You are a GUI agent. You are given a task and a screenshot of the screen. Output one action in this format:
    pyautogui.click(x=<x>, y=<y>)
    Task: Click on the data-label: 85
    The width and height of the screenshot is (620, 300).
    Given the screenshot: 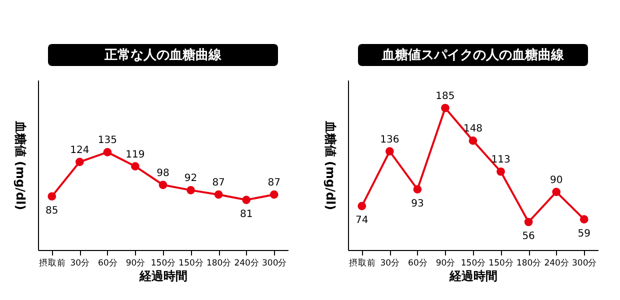 What is the action you would take?
    pyautogui.click(x=52, y=210)
    